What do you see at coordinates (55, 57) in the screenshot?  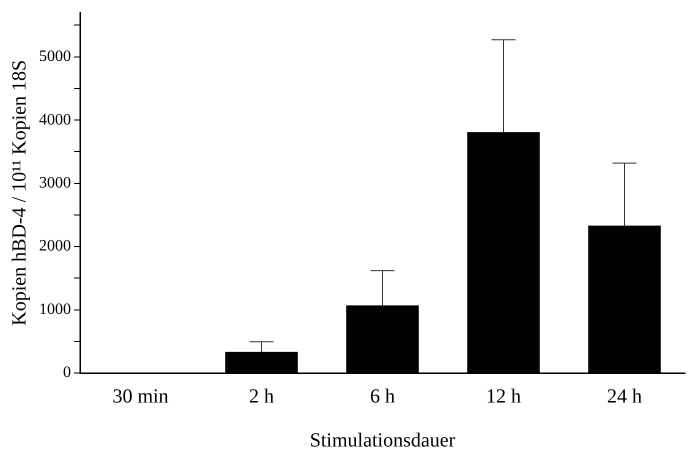 I see `y-tick-label: 5000` at bounding box center [55, 57].